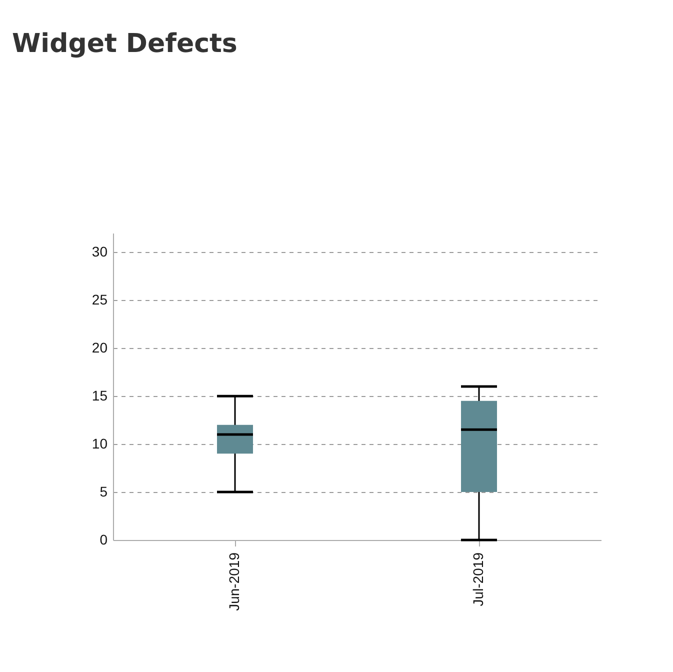 This screenshot has height=672, width=673. Describe the element at coordinates (104, 540) in the screenshot. I see `y-tick-label: 0` at that location.